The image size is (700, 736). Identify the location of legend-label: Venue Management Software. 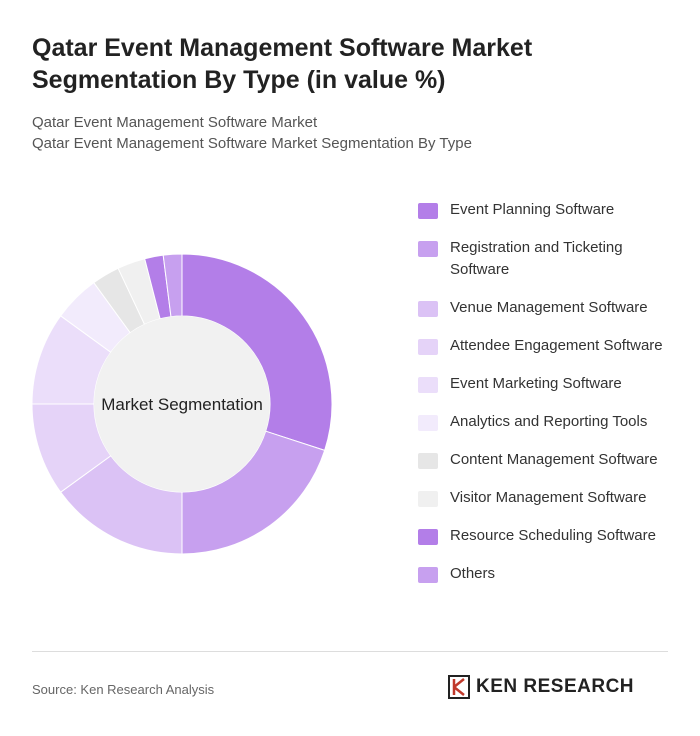
(549, 307).